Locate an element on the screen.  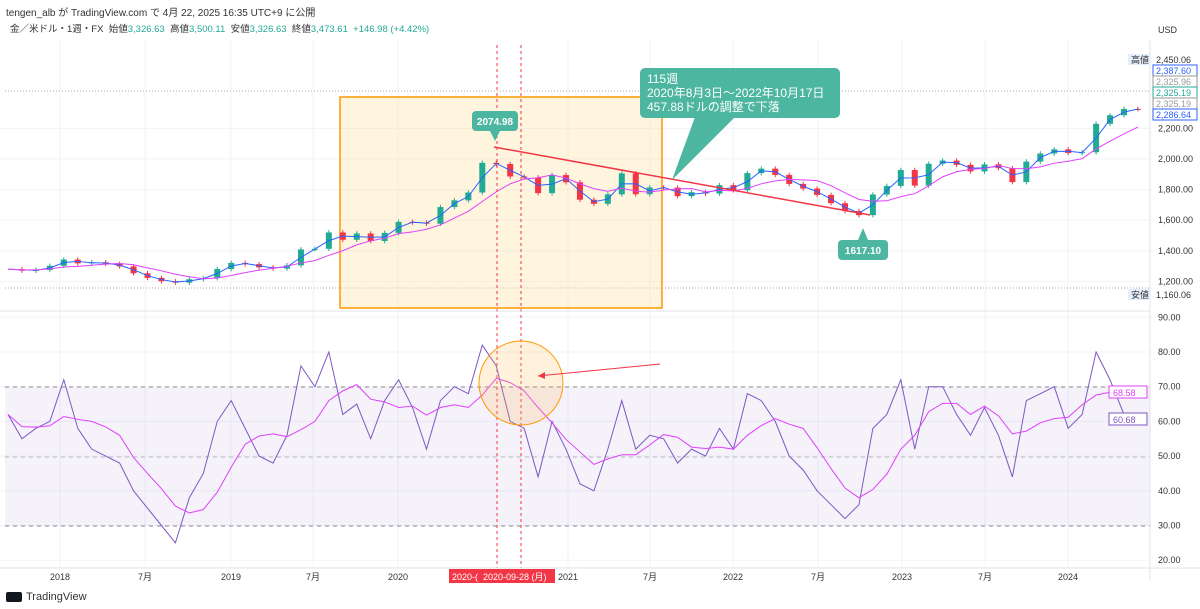
time-axis: 2018 7月 2019 7月 2020 2021 7月 2022 7月 2023 7月 2024 is located at coordinates (564, 577).